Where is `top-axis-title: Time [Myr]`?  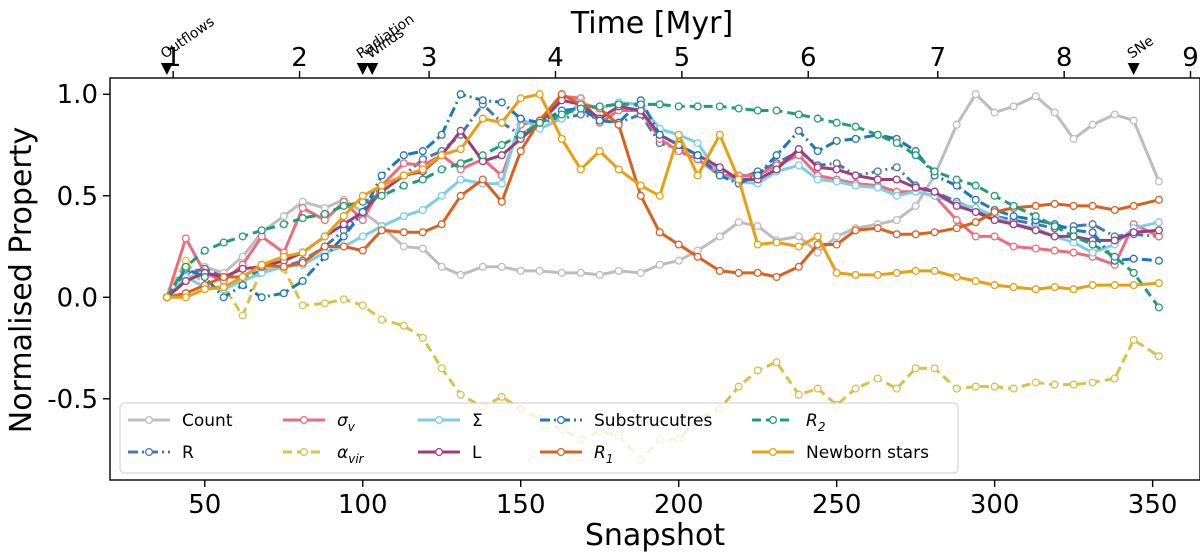
top-axis-title: Time [Myr] is located at coordinates (651, 23).